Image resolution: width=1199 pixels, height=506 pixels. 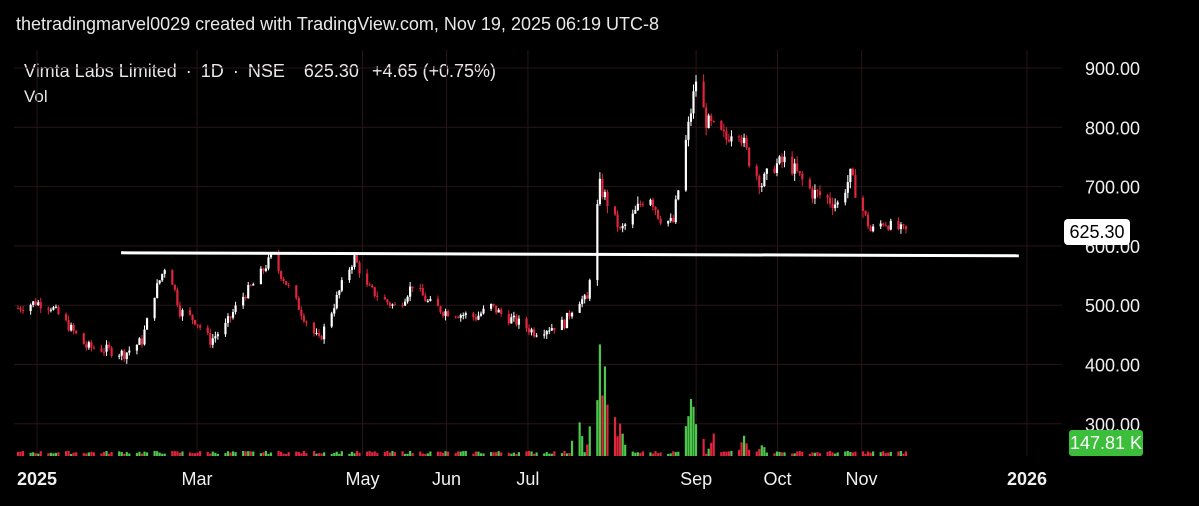 I want to click on y-tick-label: 800.00, so click(x=1112, y=128).